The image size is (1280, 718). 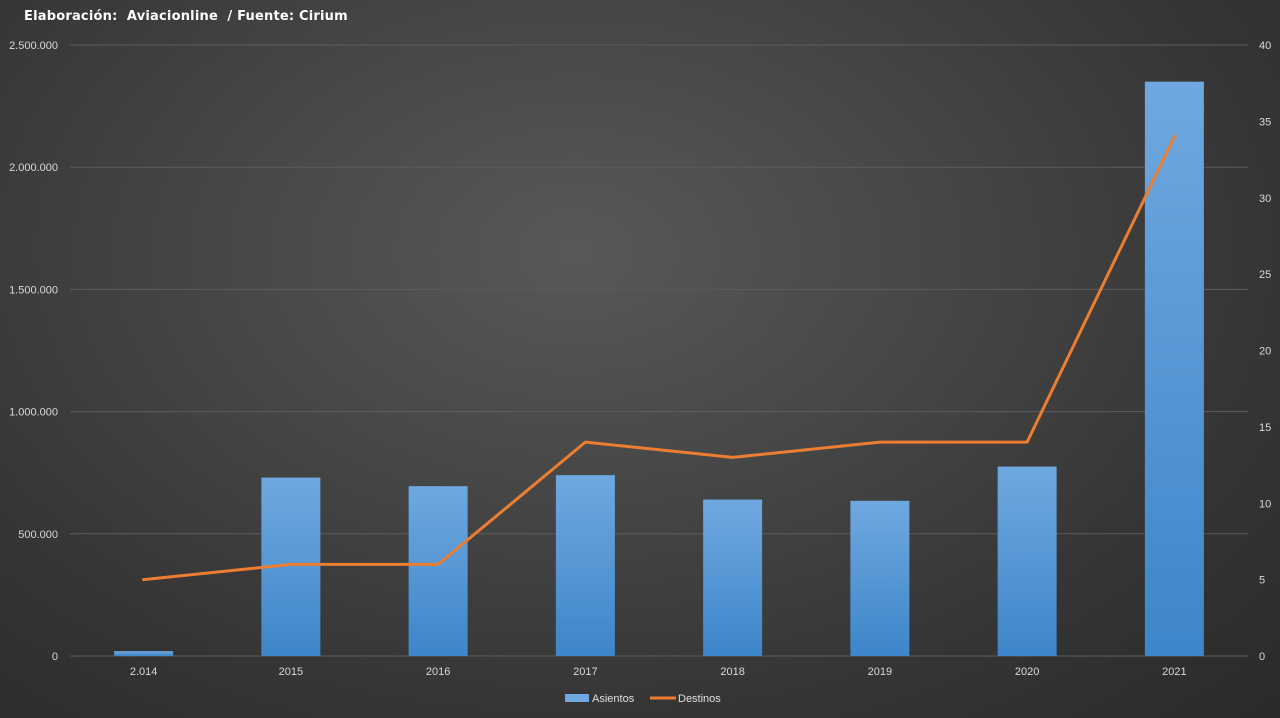 I want to click on right-axis-tick-label: 5, so click(x=1262, y=581).